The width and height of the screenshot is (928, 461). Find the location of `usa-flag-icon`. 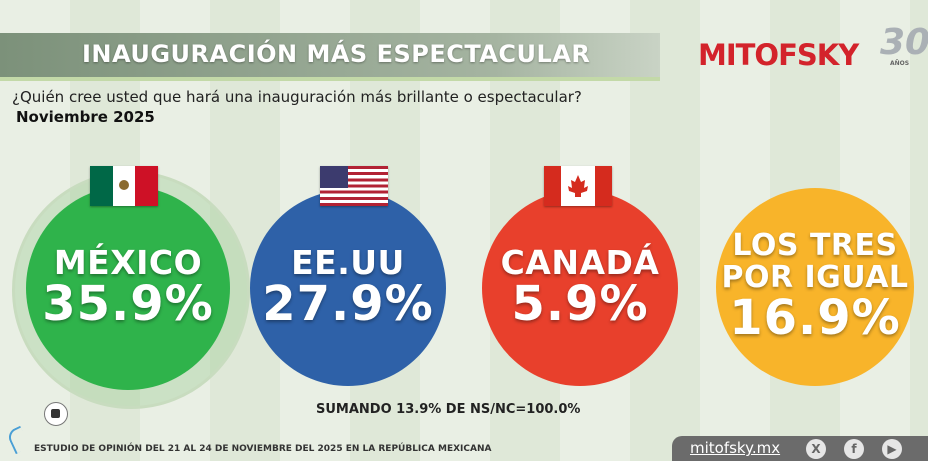

usa-flag-icon is located at coordinates (354, 186).